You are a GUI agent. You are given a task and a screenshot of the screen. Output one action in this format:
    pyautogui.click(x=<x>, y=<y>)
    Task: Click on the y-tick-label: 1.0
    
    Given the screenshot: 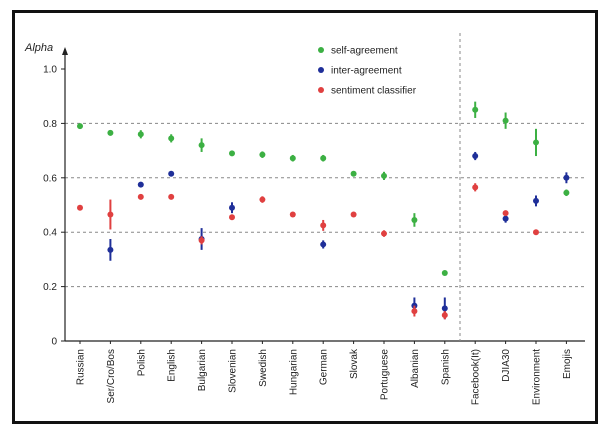 What is the action you would take?
    pyautogui.click(x=50, y=70)
    